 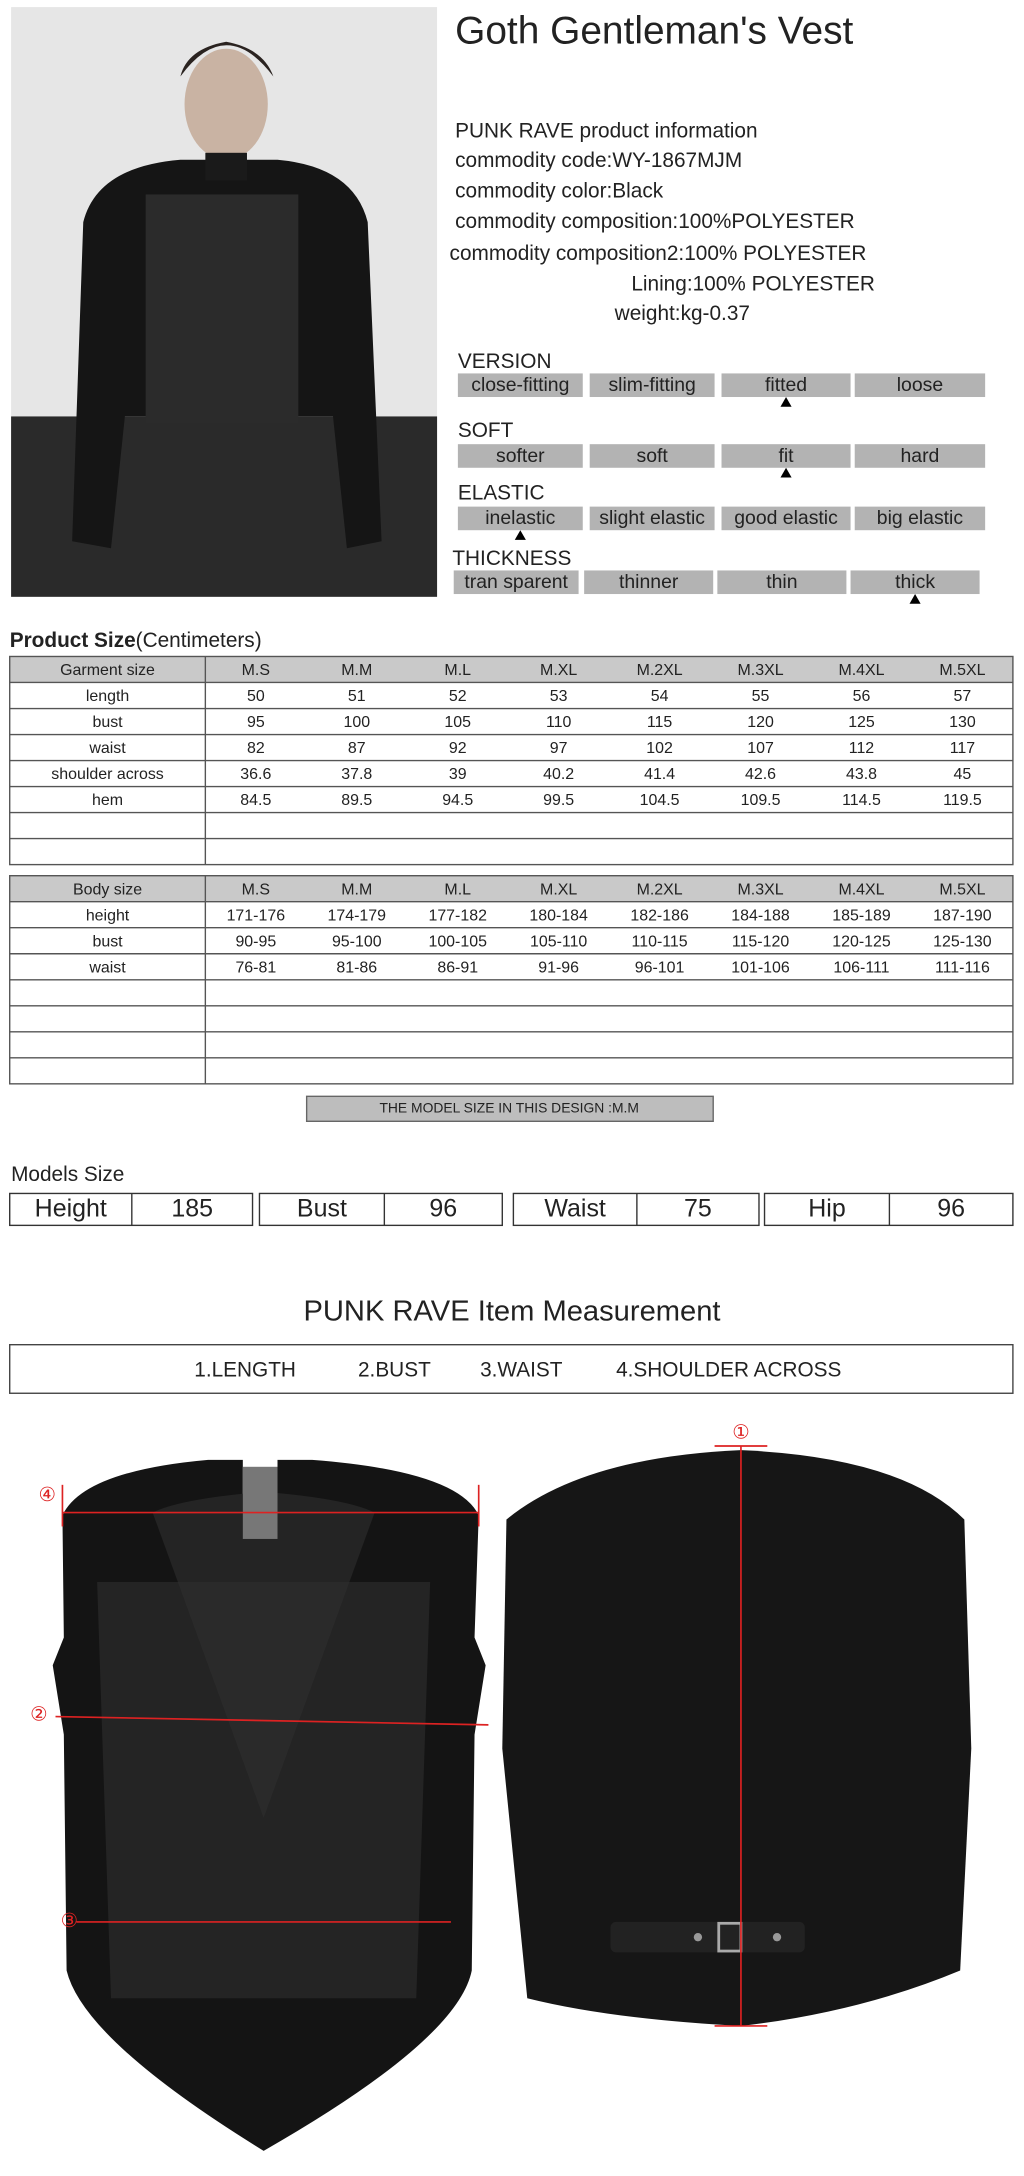 I want to click on table-cell: 95, so click(x=256, y=722).